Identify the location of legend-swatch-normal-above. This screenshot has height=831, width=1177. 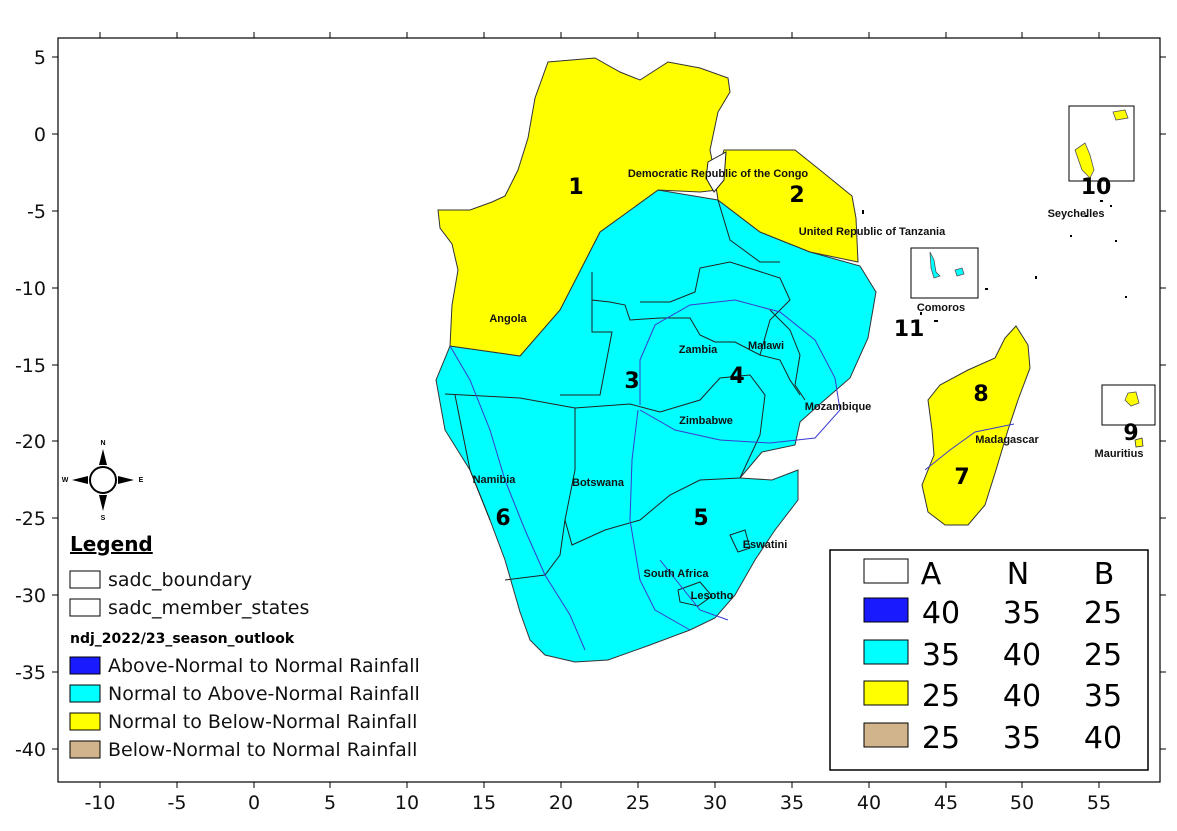
(85, 693).